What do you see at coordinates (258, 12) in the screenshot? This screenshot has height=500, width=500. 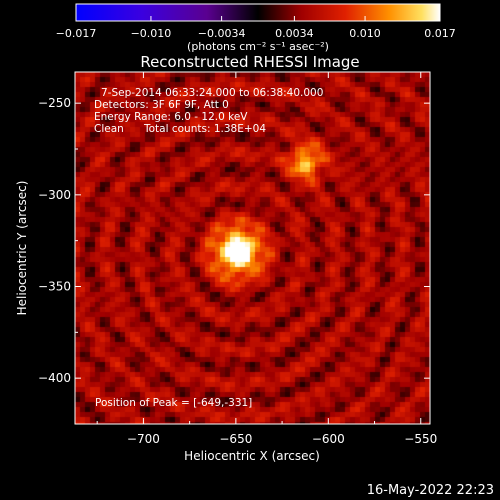 I see `colorbar-strip` at bounding box center [258, 12].